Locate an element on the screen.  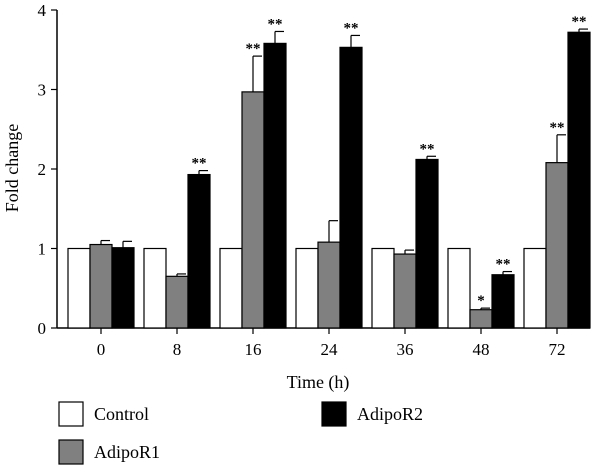
x-tick-label: 0 is located at coordinates (101, 349).